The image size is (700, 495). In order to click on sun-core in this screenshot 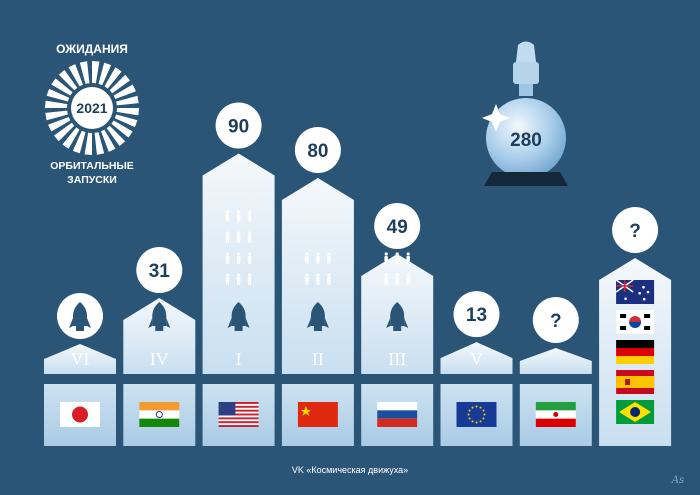, I will do `click(92, 108)`.